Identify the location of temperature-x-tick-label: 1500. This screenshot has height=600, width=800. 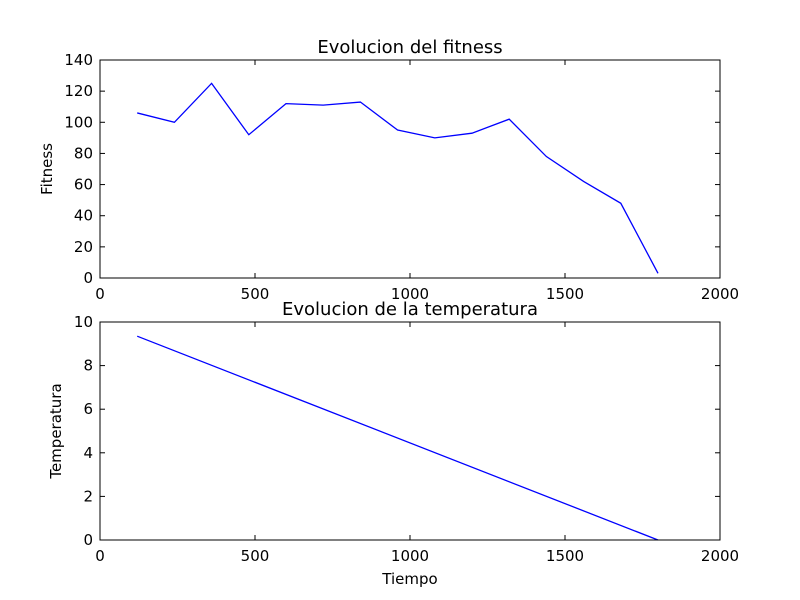
(565, 556).